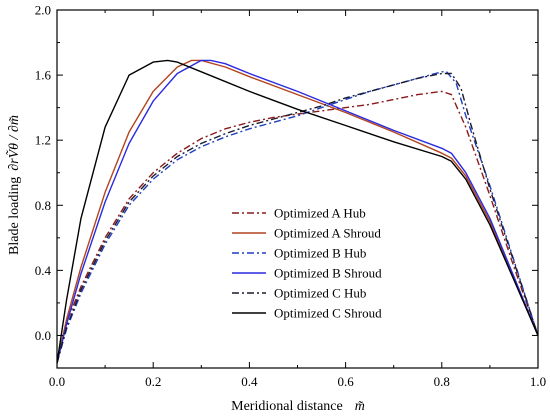 The height and width of the screenshot is (420, 550). Describe the element at coordinates (442, 381) in the screenshot. I see `x-tick-label: 0.8` at that location.